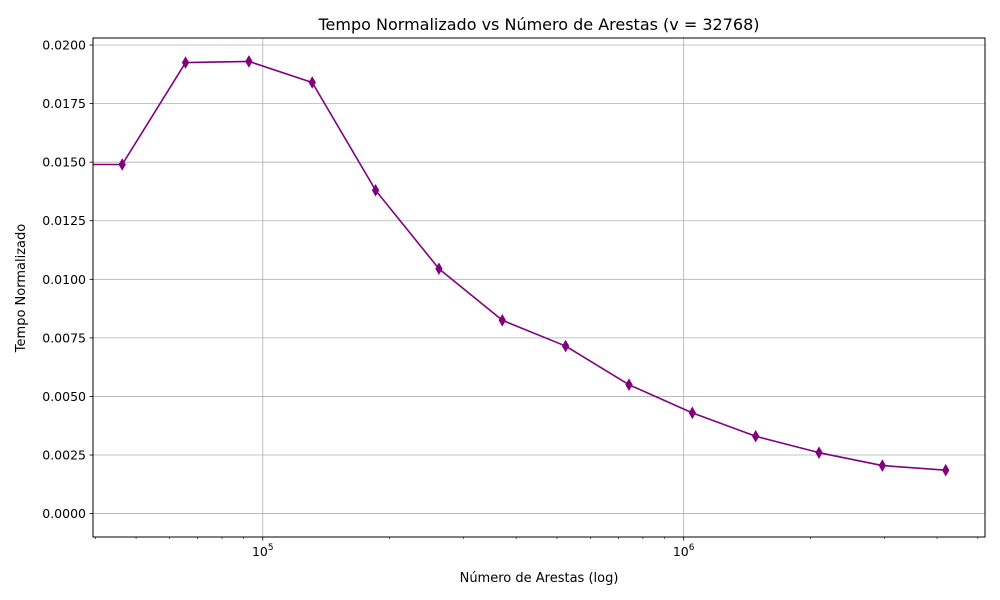  I want to click on x-axis: 105 106, so click(473, 548).